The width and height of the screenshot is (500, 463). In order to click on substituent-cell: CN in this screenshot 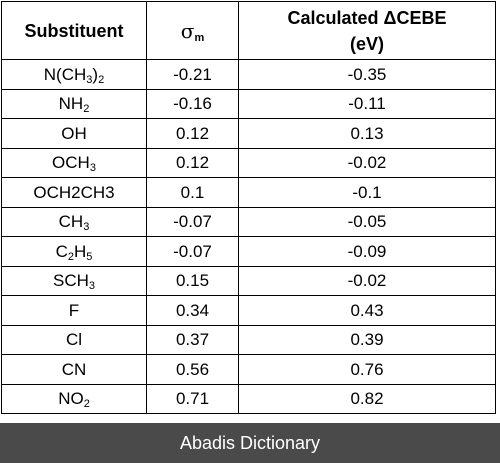, I will do `click(74, 369)`.